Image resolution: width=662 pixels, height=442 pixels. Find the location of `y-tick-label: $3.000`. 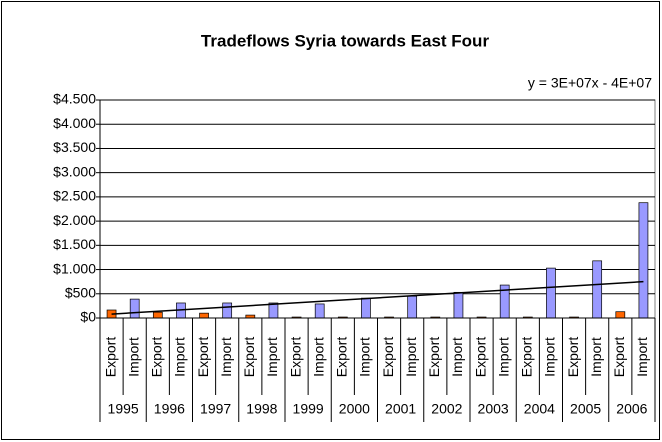

y-tick-label: $3.000 is located at coordinates (74, 171).